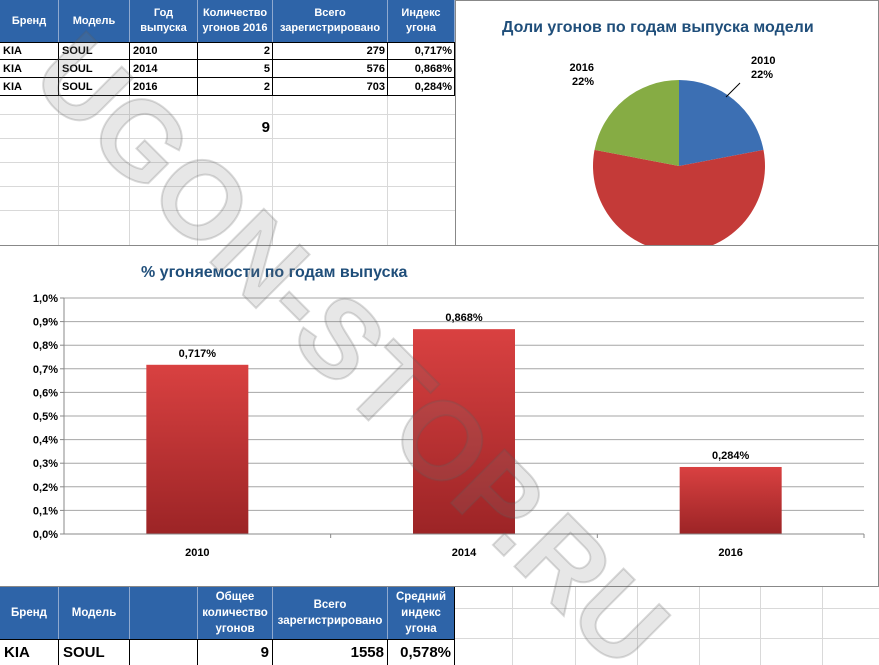 The height and width of the screenshot is (665, 879). What do you see at coordinates (763, 61) in the screenshot?
I see `pie-label-year: 2010` at bounding box center [763, 61].